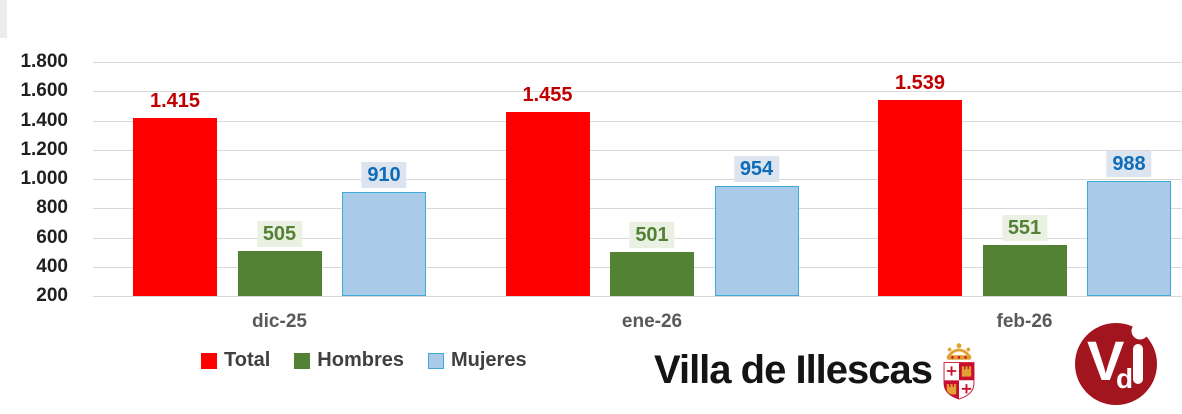 The image size is (1182, 414). I want to click on value-label-hombres-dic-25: 505, so click(279, 234).